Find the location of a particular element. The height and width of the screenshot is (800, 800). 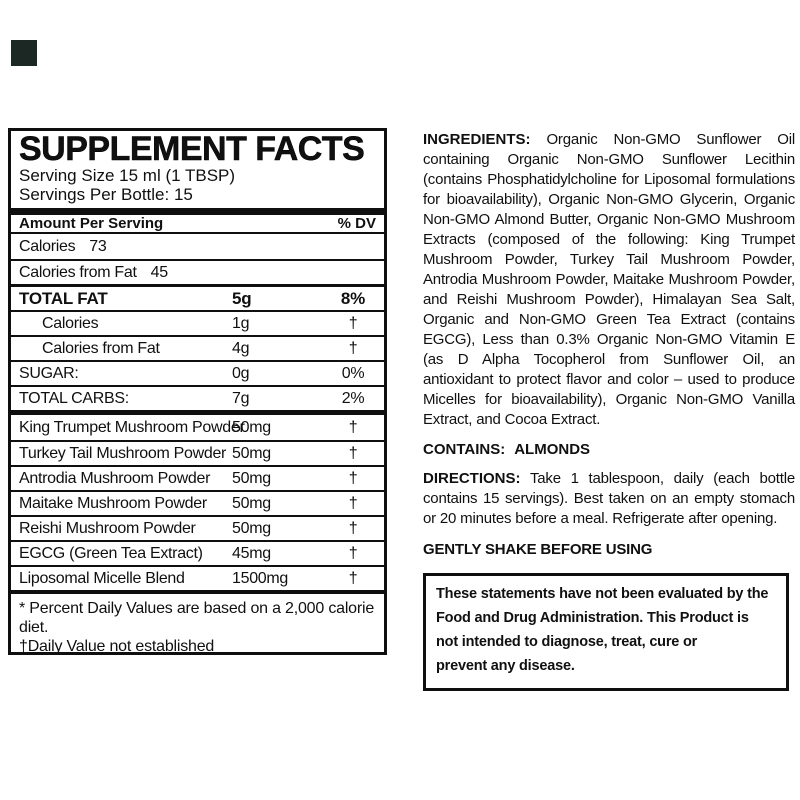

row-label: Turkey Tail Mushroom Powder is located at coordinates (123, 453).